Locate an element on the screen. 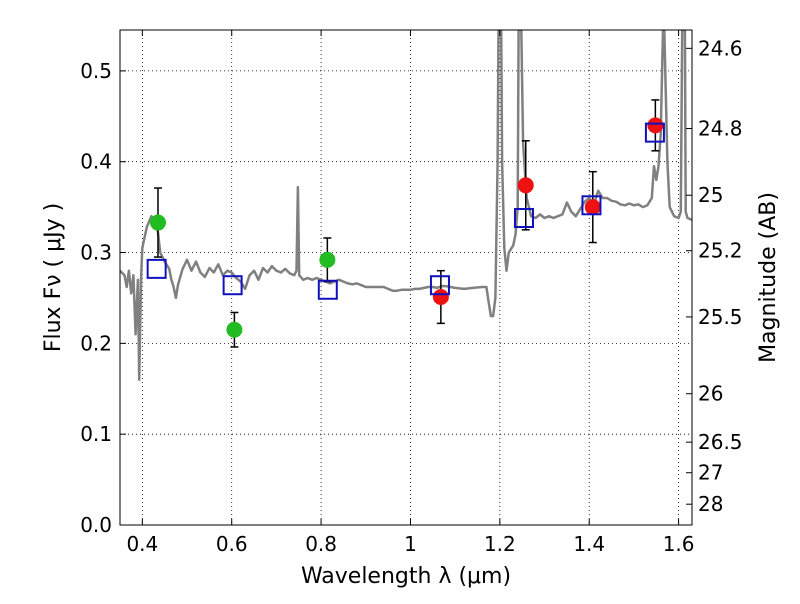 Image resolution: width=800 pixels, height=604 pixels. right-tick-label: 25.5 is located at coordinates (720, 317).